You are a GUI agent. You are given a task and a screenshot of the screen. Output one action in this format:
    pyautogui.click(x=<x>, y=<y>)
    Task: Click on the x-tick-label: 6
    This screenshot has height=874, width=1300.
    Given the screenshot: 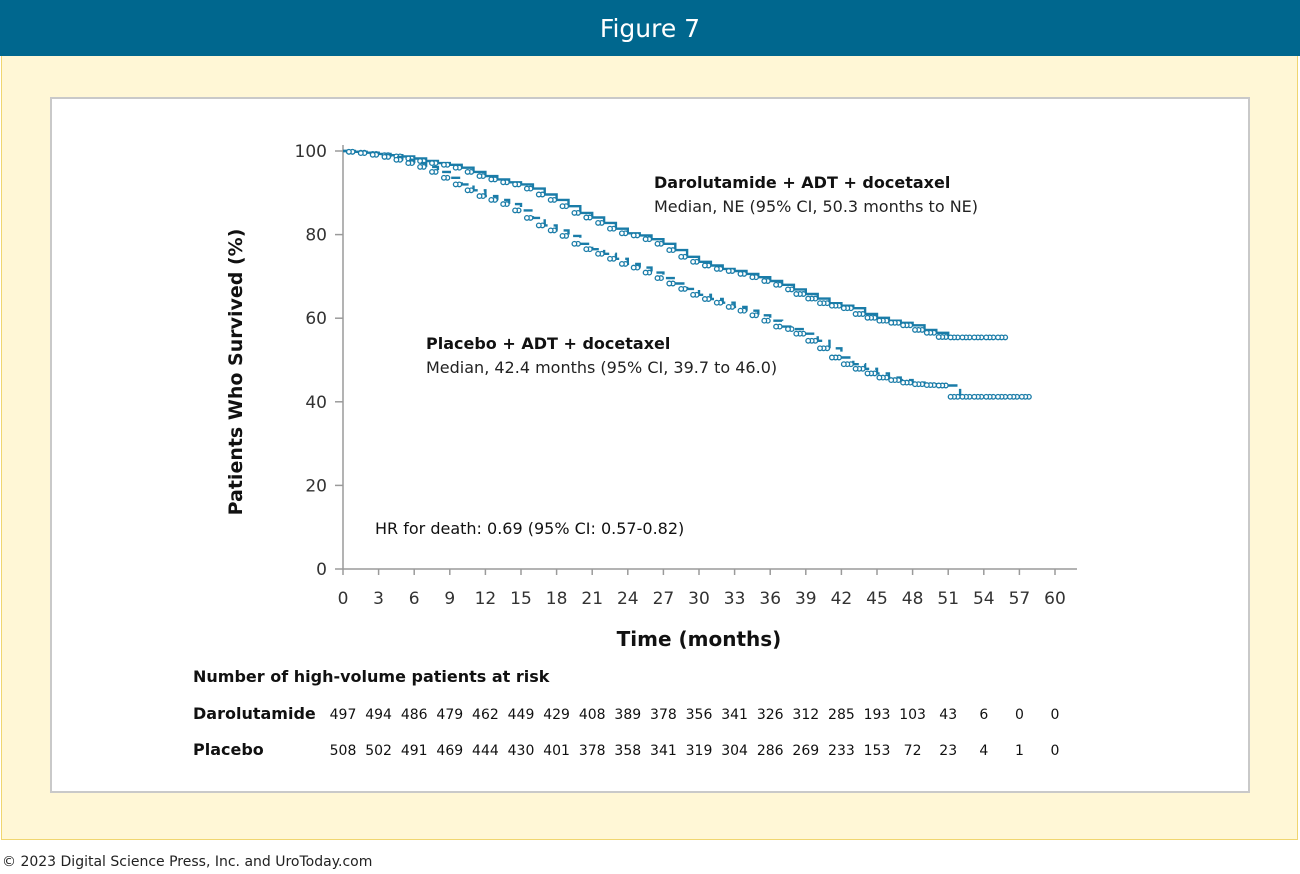 What is the action you would take?
    pyautogui.click(x=414, y=599)
    